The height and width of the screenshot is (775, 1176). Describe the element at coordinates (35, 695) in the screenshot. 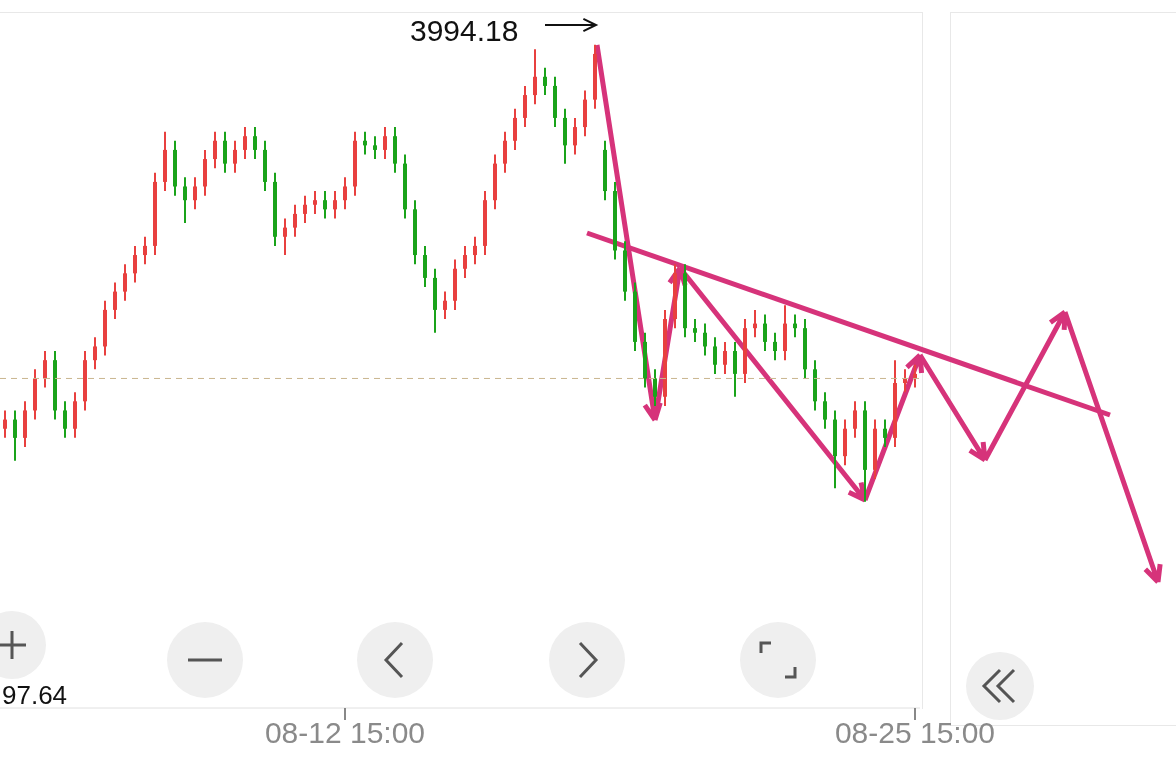

I see `text: 97.64` at that location.